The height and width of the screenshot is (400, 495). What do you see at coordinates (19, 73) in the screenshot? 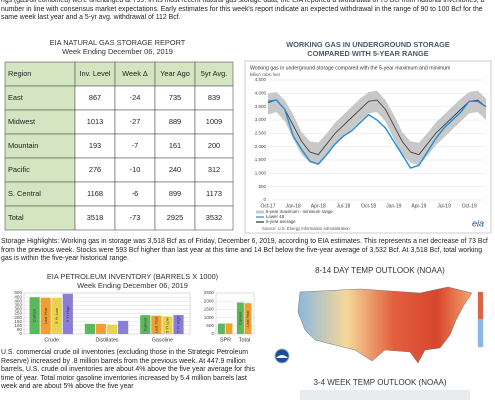
I see `table-header: Region` at bounding box center [19, 73].